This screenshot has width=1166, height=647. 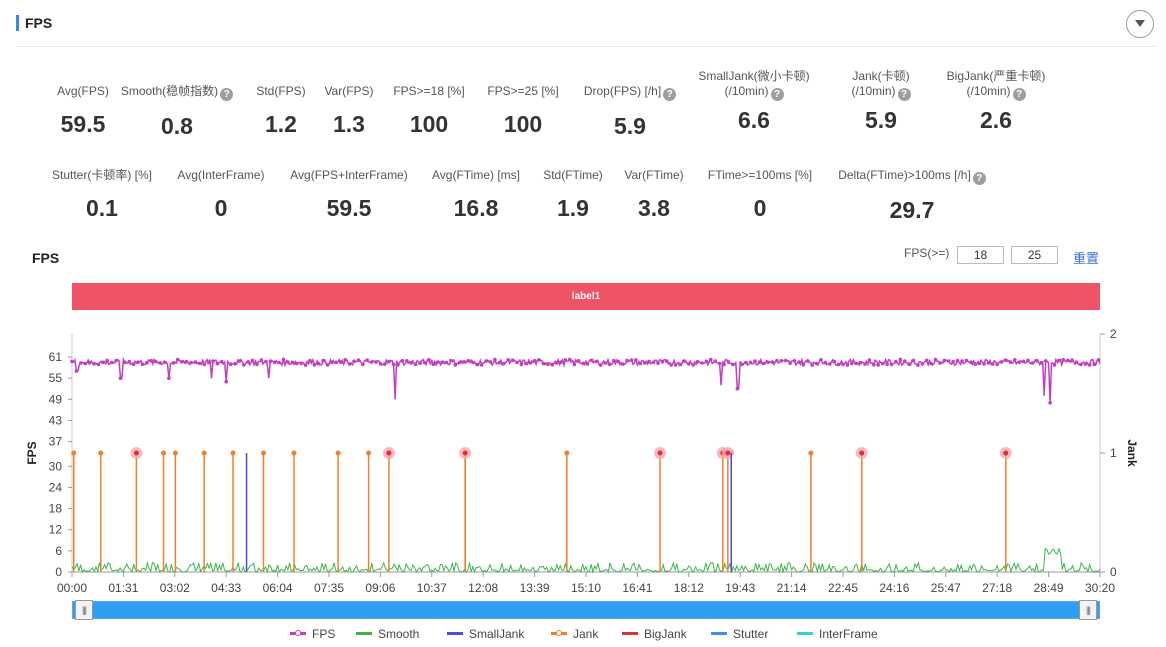 I want to click on legend-label: BigJank, so click(x=665, y=634).